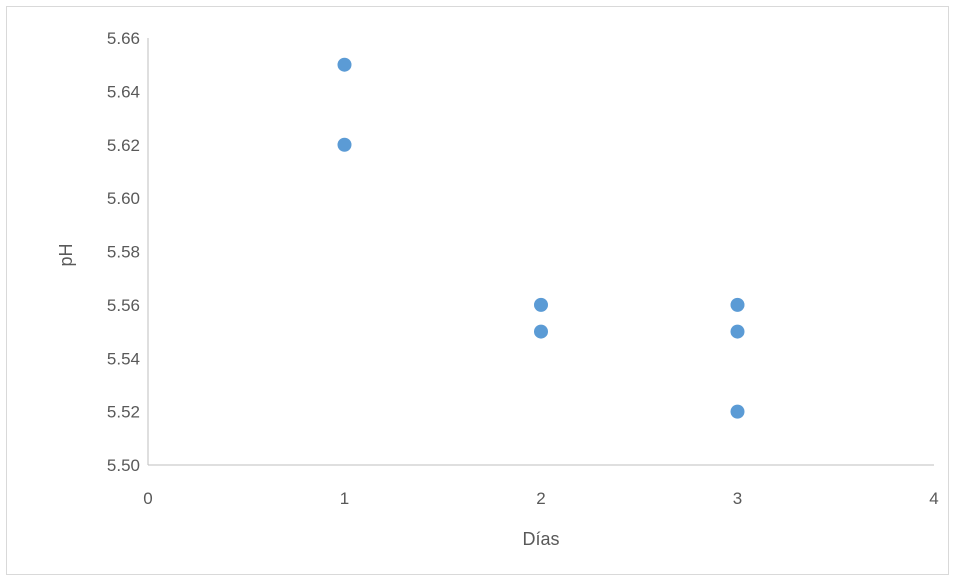 The height and width of the screenshot is (581, 955). I want to click on x-tick-label: 3, so click(737, 498).